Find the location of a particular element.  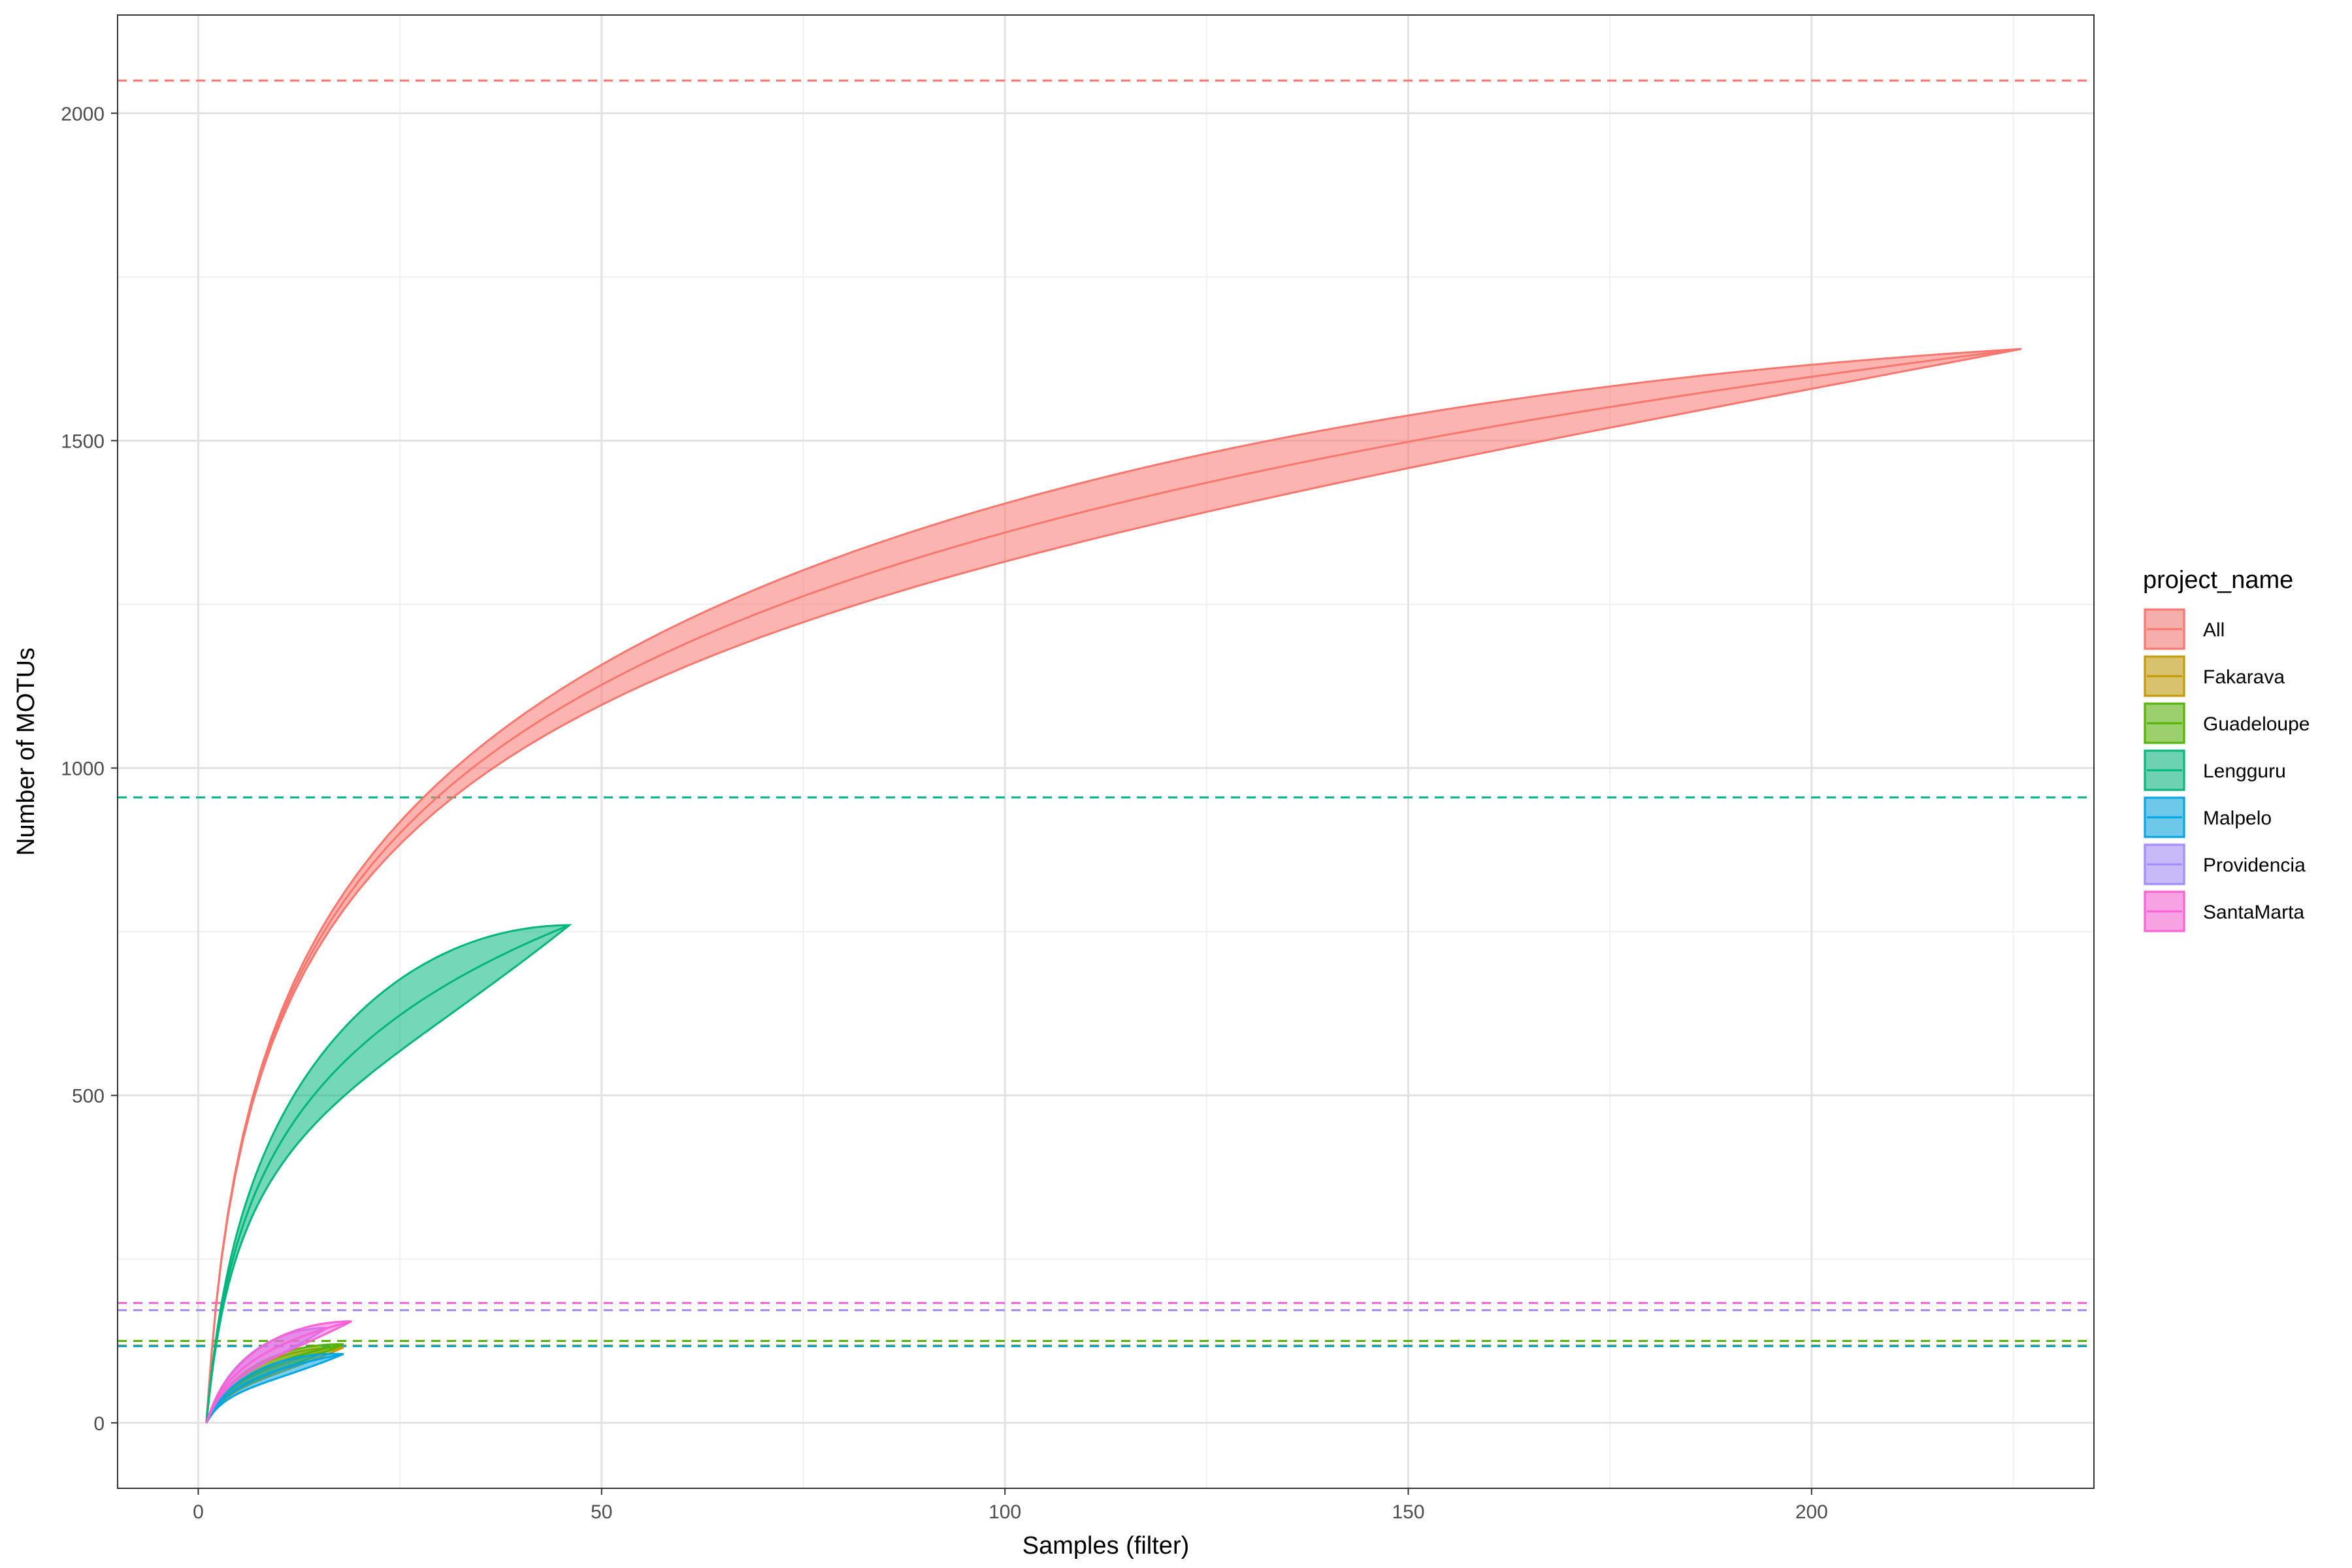

legend-label: Providencia is located at coordinates (2254, 865).